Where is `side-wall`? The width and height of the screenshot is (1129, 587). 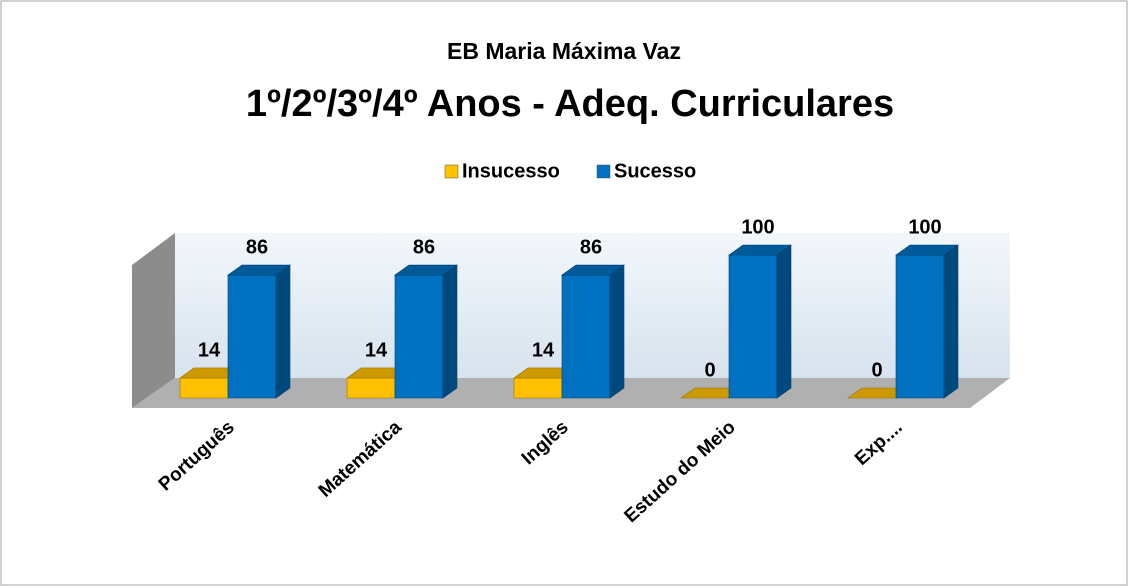
side-wall is located at coordinates (153, 320).